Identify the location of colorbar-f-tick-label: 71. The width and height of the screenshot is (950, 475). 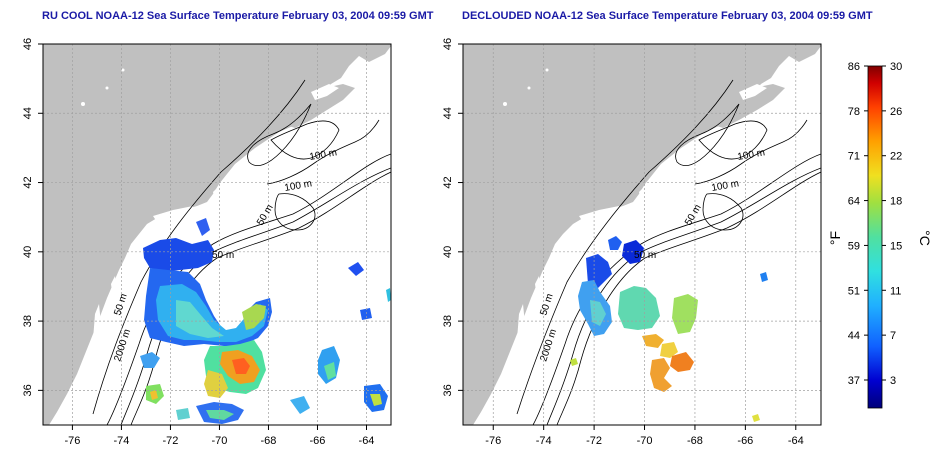
(854, 157).